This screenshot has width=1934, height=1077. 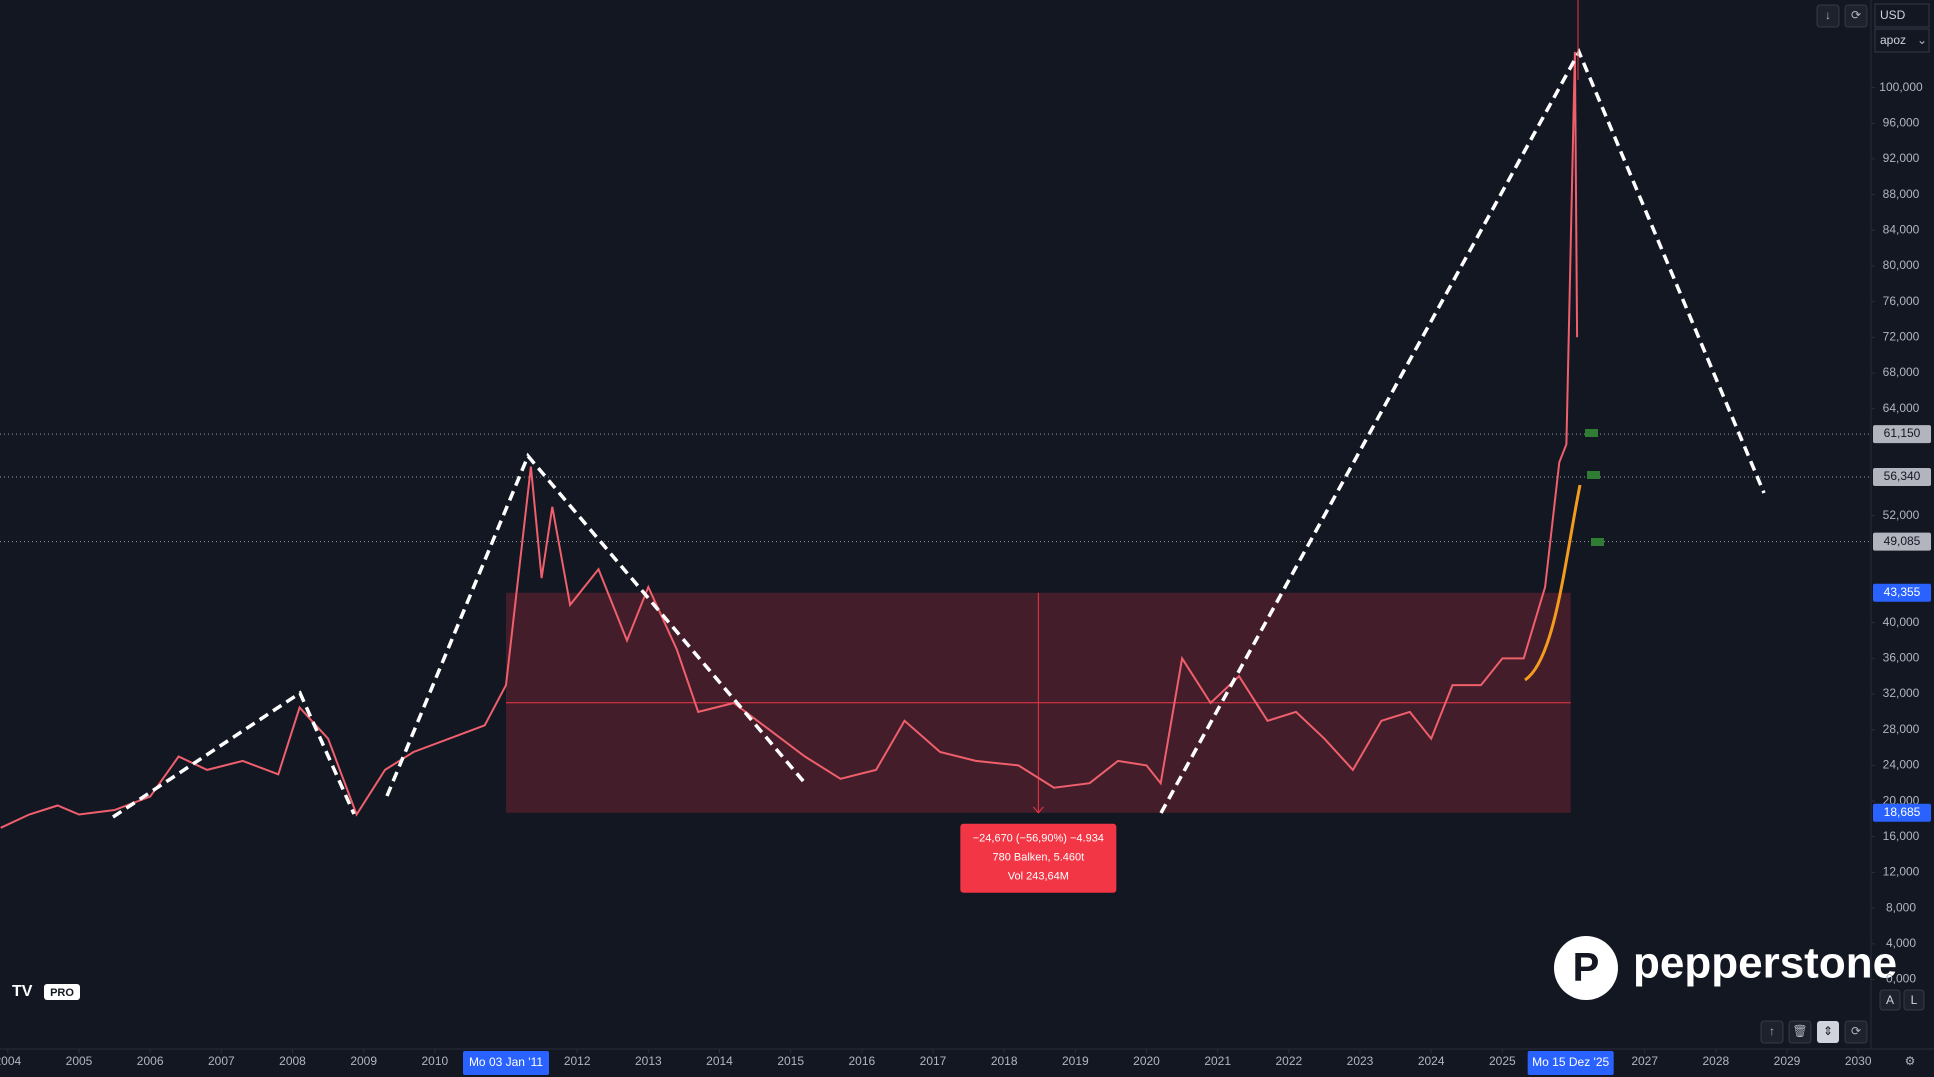 I want to click on y-tick-label: 96,000, so click(x=1901, y=122).